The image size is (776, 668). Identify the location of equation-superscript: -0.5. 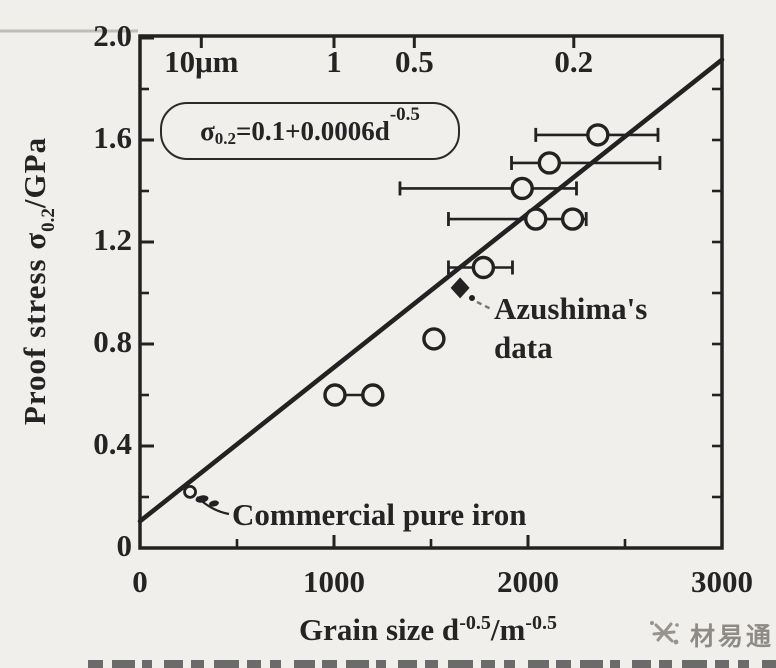
(404, 114).